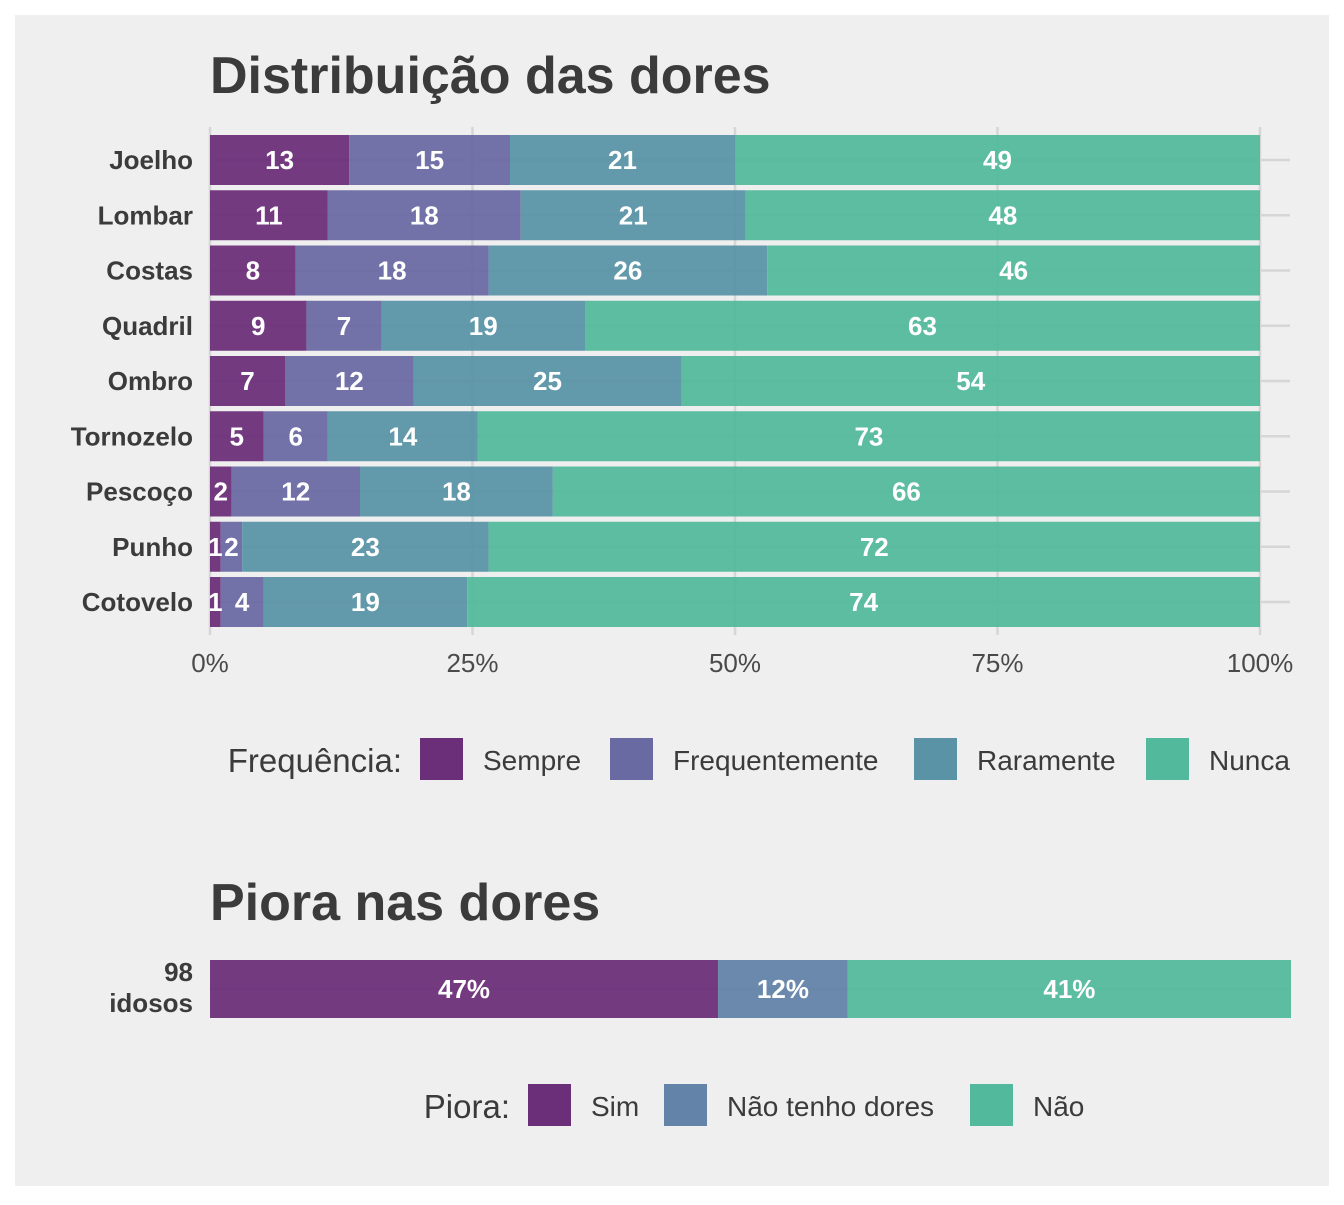  What do you see at coordinates (210, 663) in the screenshot?
I see `x-tick-label: 0%` at bounding box center [210, 663].